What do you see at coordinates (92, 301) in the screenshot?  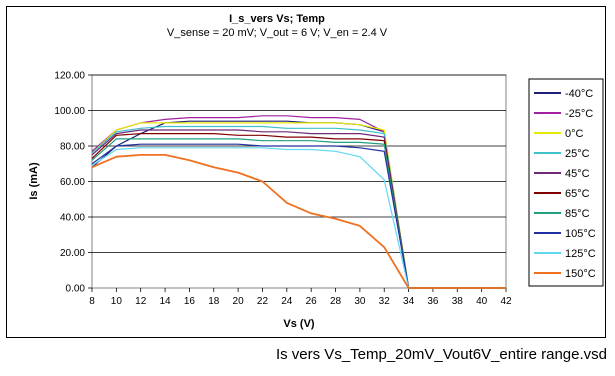 I see `x-tick-label: 8` at bounding box center [92, 301].